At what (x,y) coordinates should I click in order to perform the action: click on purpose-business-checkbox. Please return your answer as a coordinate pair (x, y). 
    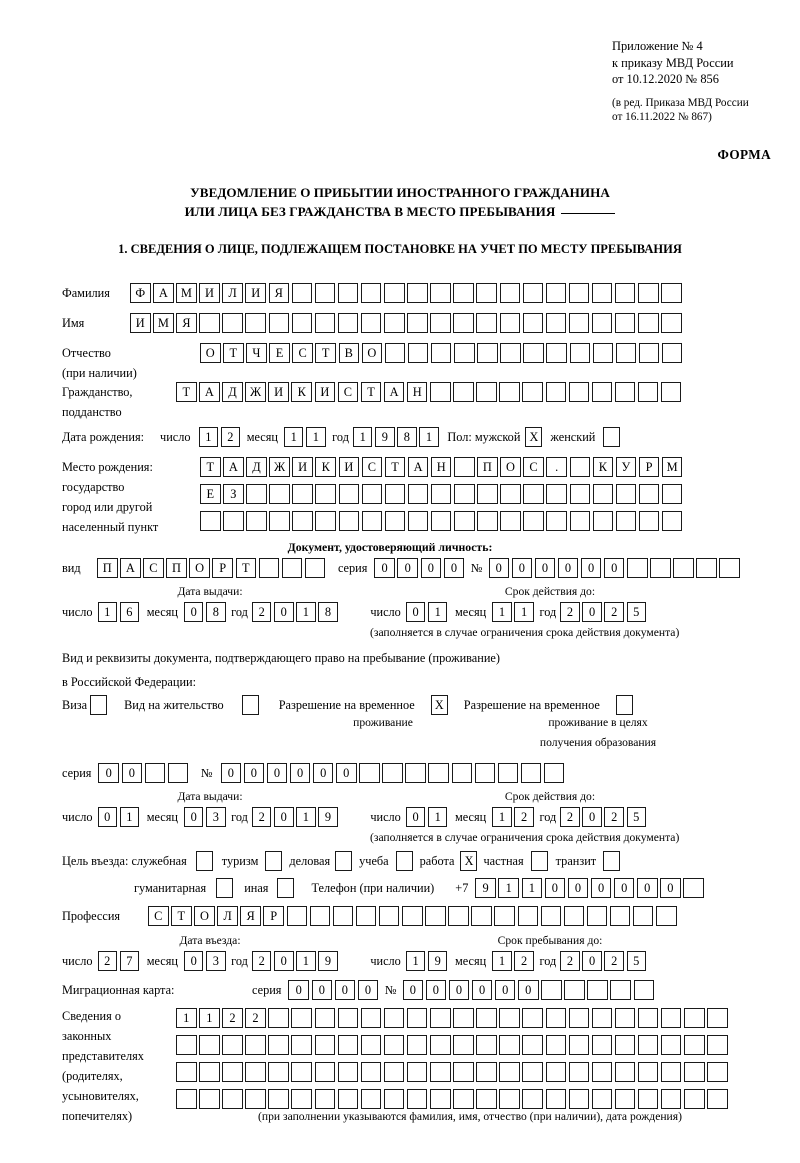
    Looking at the image, I should click on (344, 861).